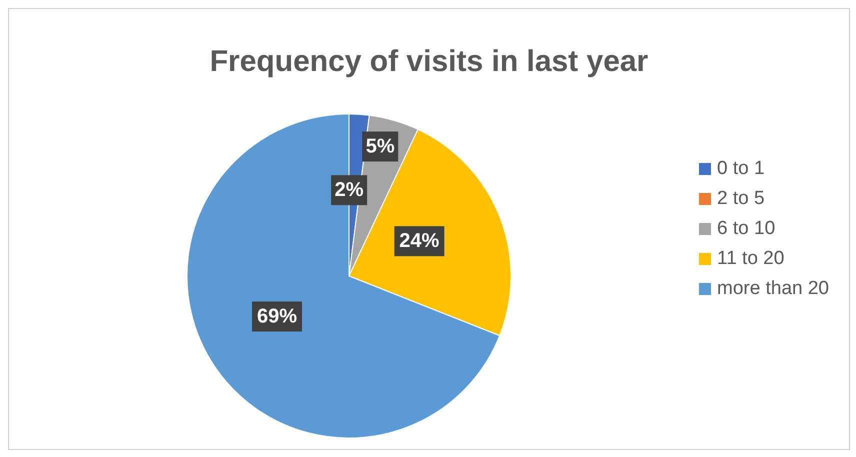 This screenshot has height=457, width=856. I want to click on legend-label: 2 to 5, so click(741, 199).